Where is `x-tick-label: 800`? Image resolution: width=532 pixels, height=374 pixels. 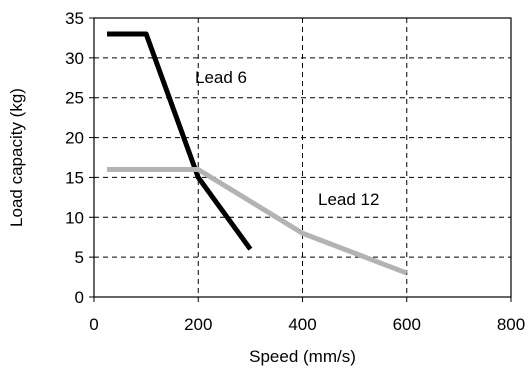
x-tick-label: 800 is located at coordinates (511, 324).